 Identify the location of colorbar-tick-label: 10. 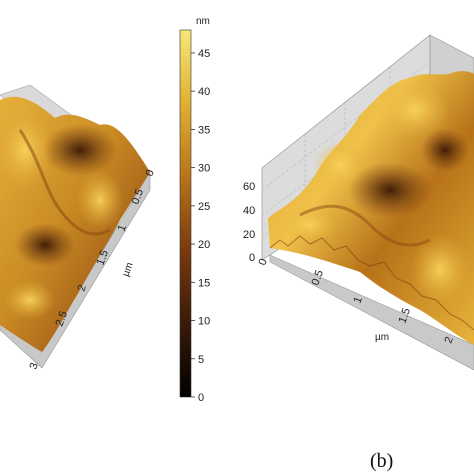
(204, 322).